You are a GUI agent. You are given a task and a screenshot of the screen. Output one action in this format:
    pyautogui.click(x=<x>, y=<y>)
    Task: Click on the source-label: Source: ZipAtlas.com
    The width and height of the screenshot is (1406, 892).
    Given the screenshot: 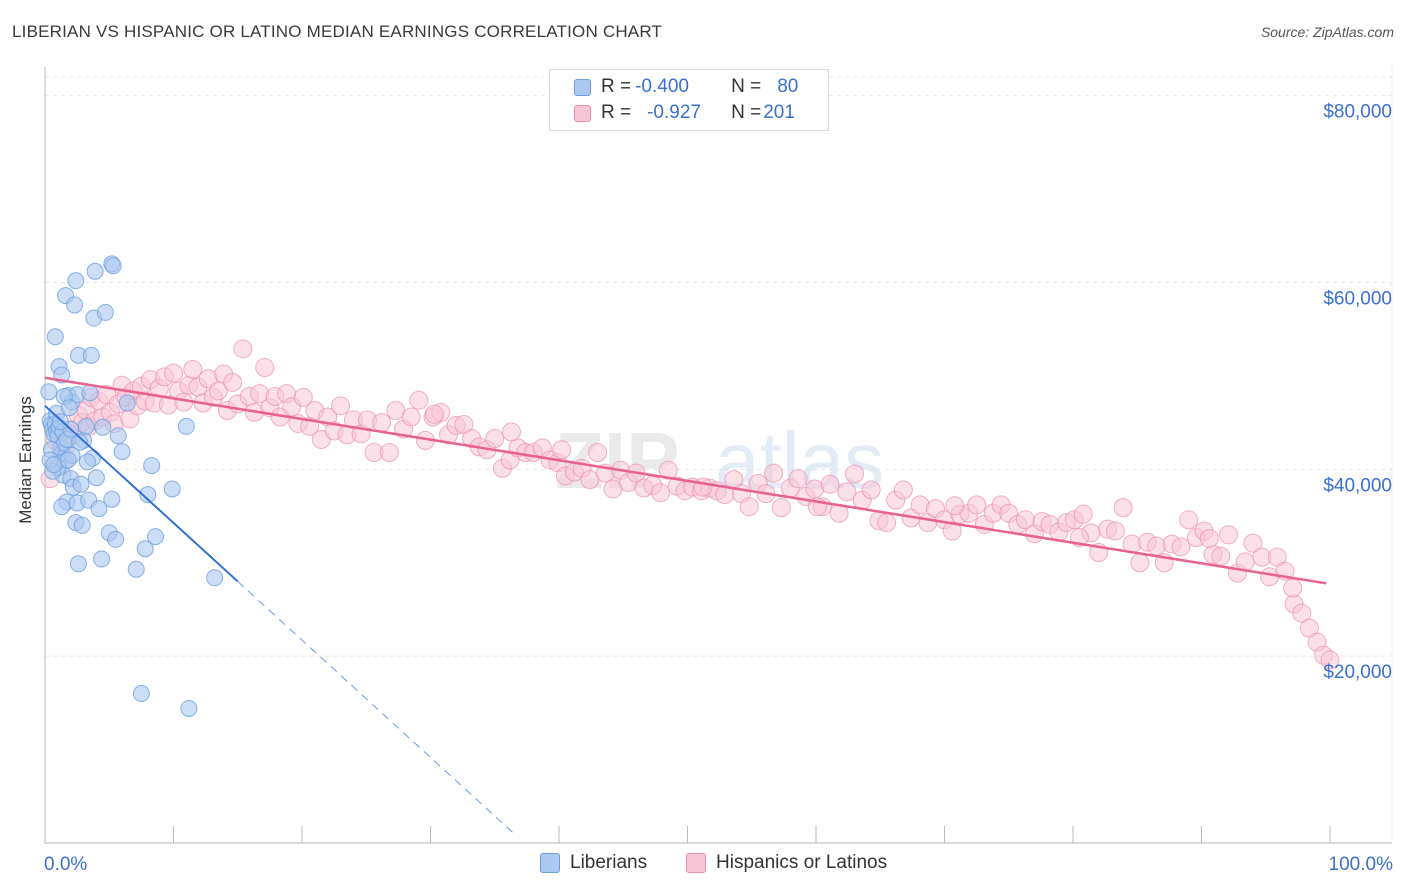 What is the action you would take?
    pyautogui.click(x=1327, y=32)
    